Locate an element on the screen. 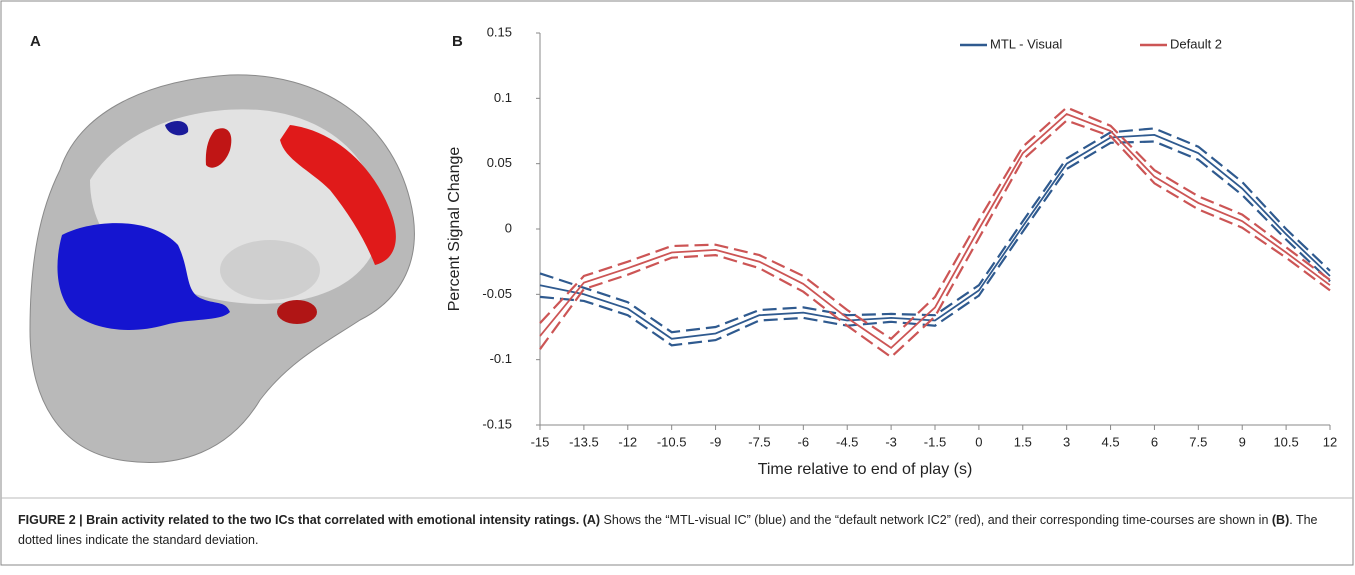 The image size is (1355, 575). y-tick-label: -0.1 is located at coordinates (501, 358).